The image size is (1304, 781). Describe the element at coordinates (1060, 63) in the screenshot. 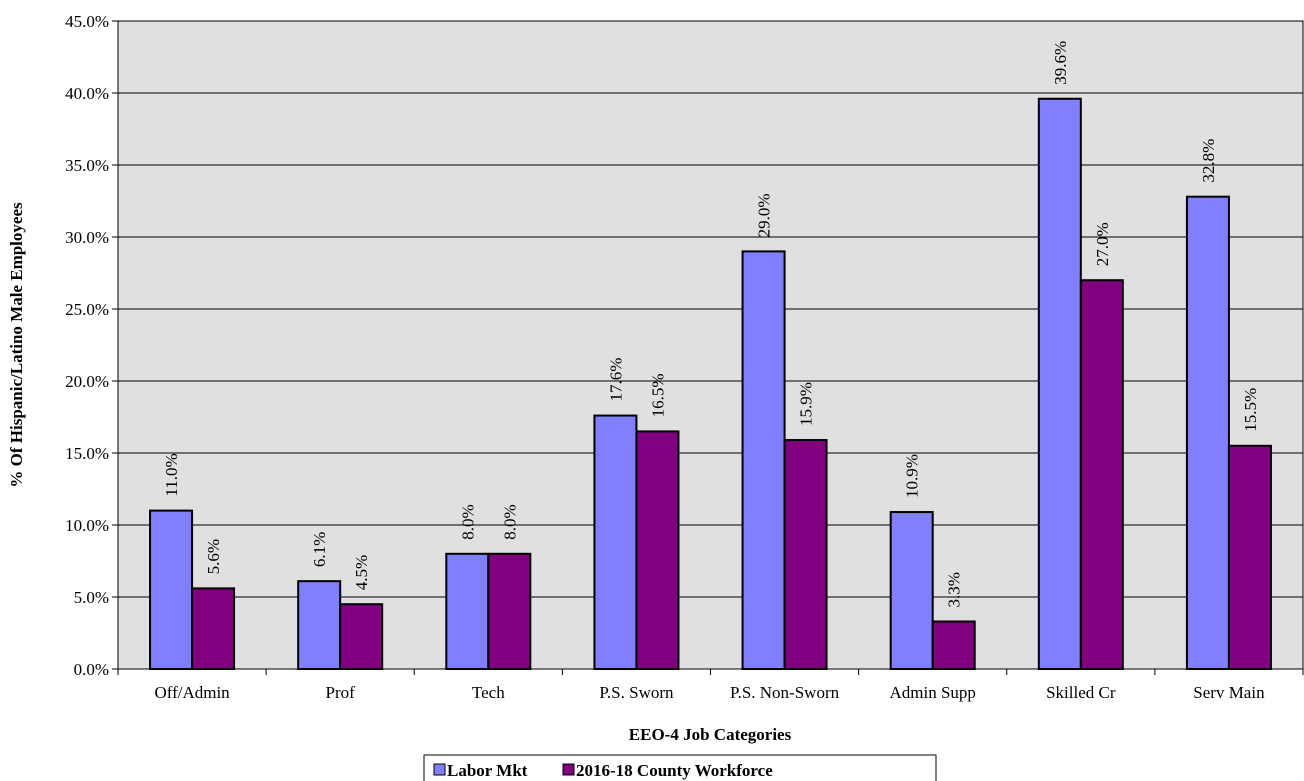

I see `data-label: 39.6%` at that location.